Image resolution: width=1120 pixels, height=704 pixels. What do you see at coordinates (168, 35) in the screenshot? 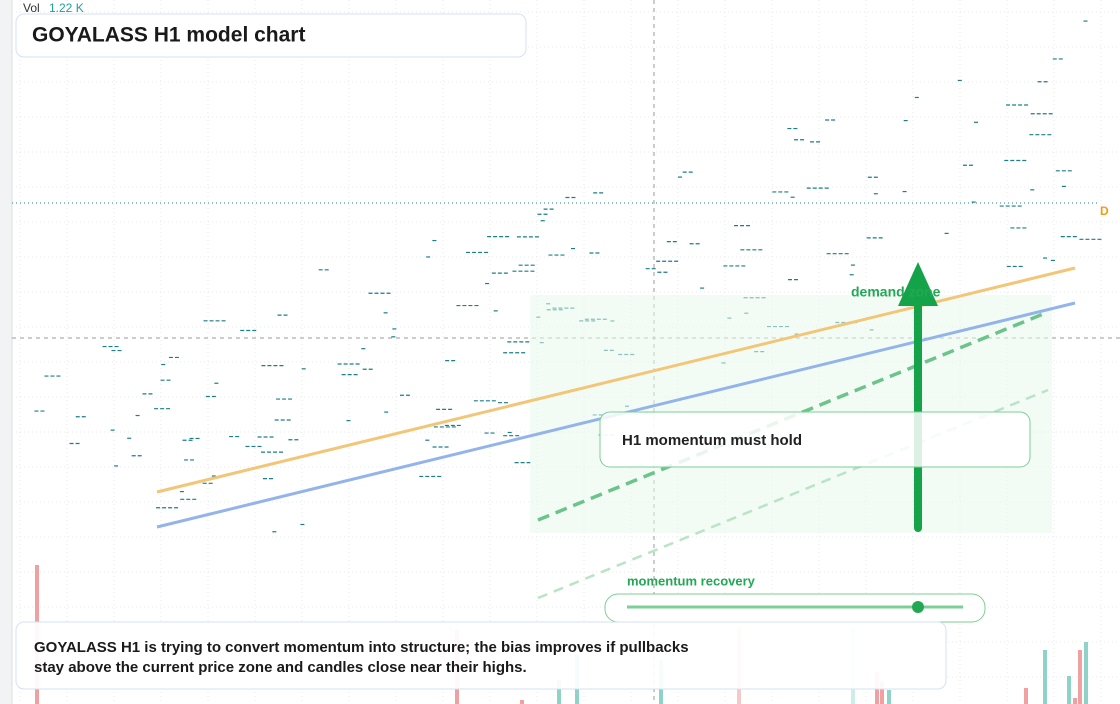
I see `title: GOYALASS H1 model chart` at bounding box center [168, 35].